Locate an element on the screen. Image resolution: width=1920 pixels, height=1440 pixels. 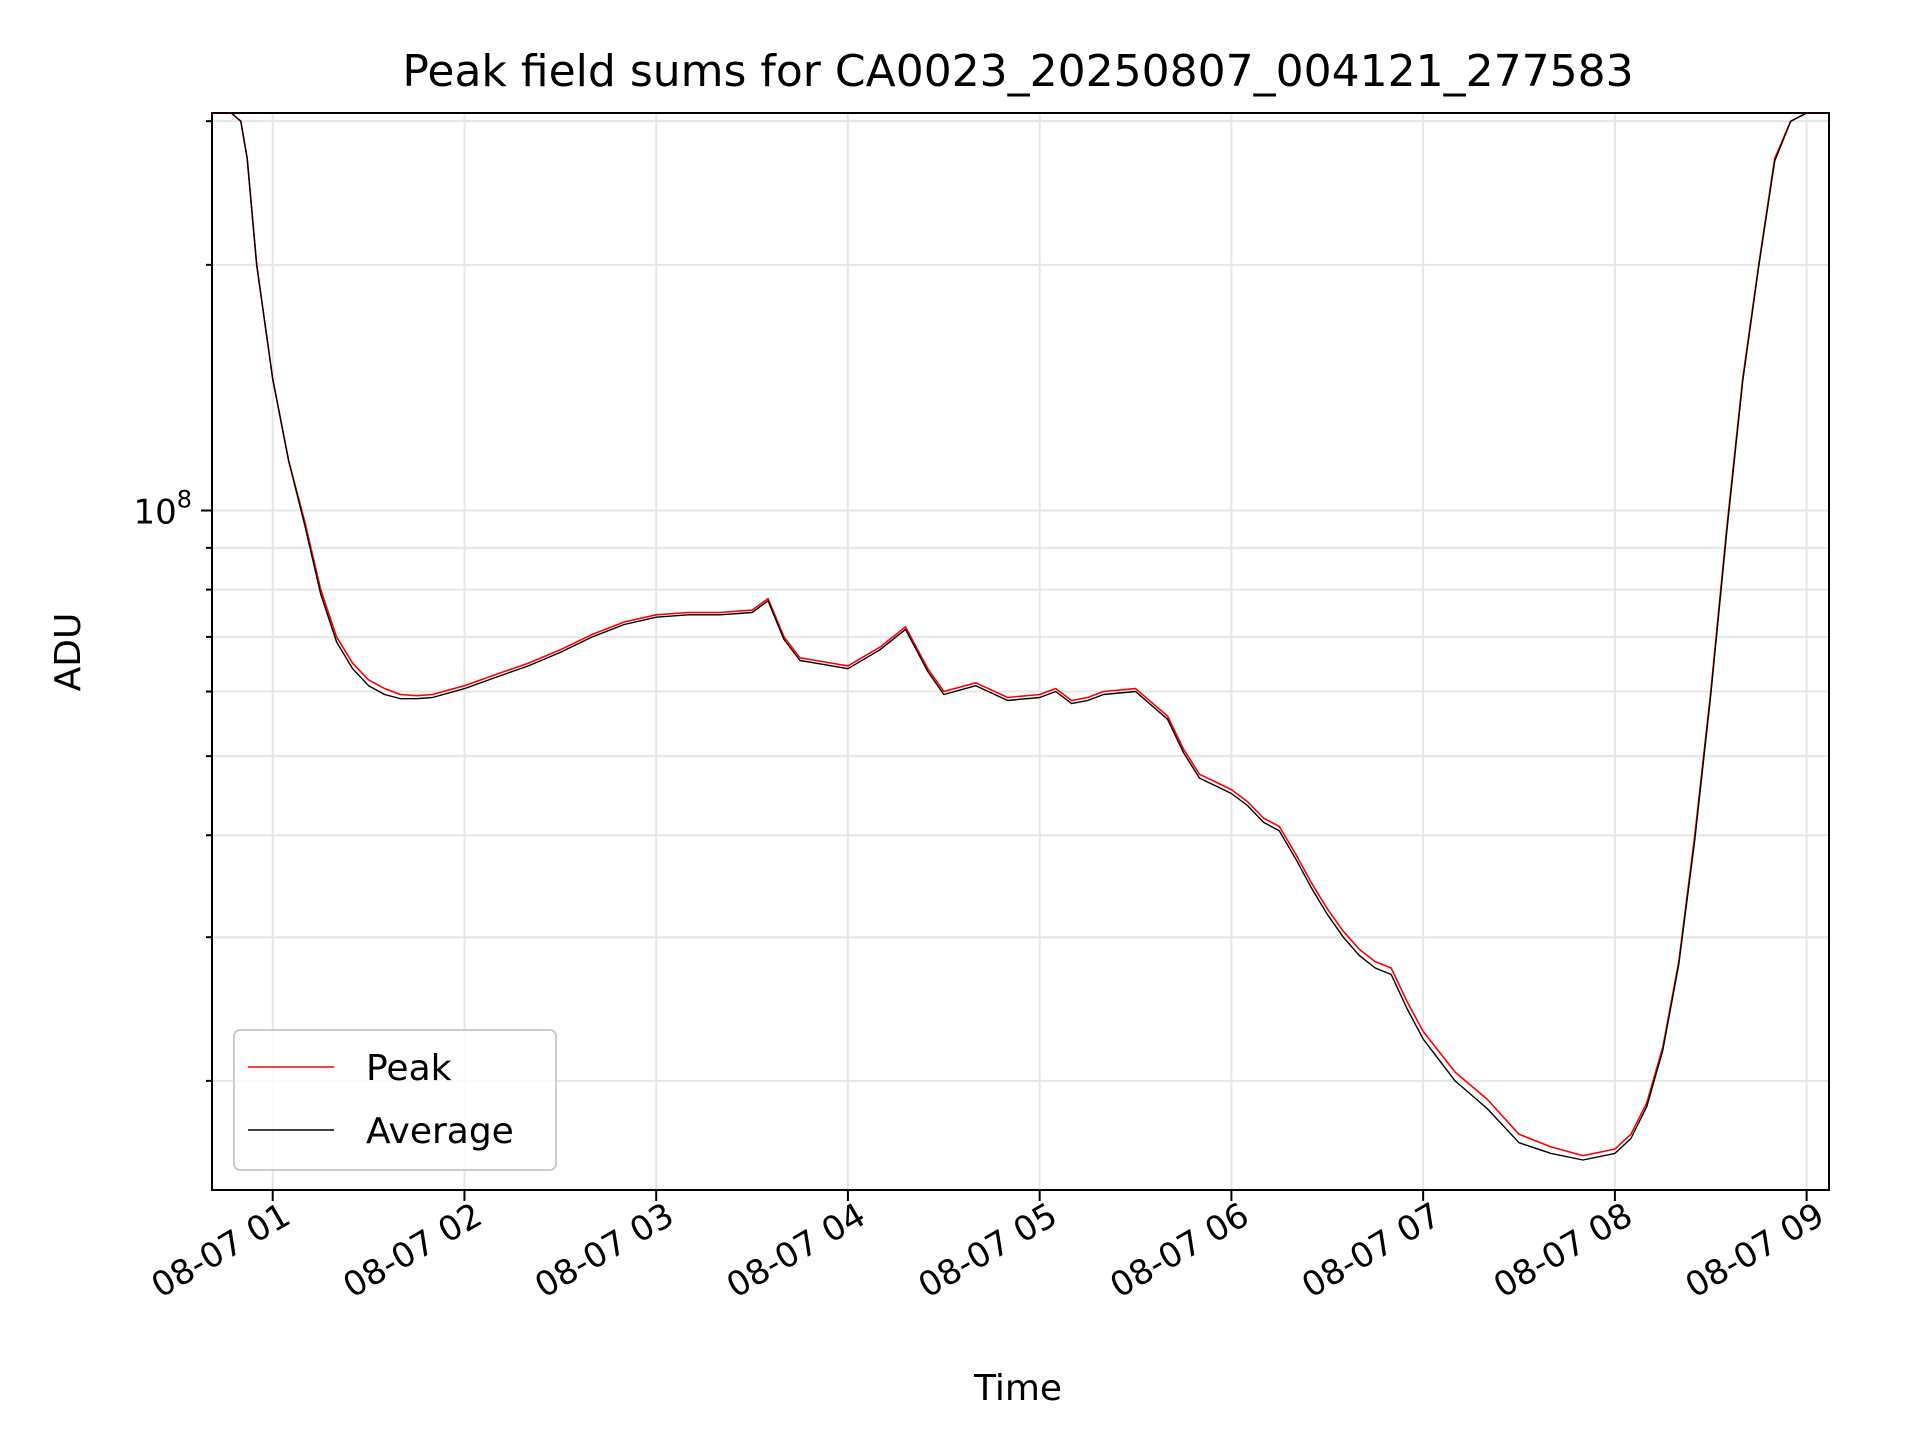
legend: Peak Average is located at coordinates (395, 1100).